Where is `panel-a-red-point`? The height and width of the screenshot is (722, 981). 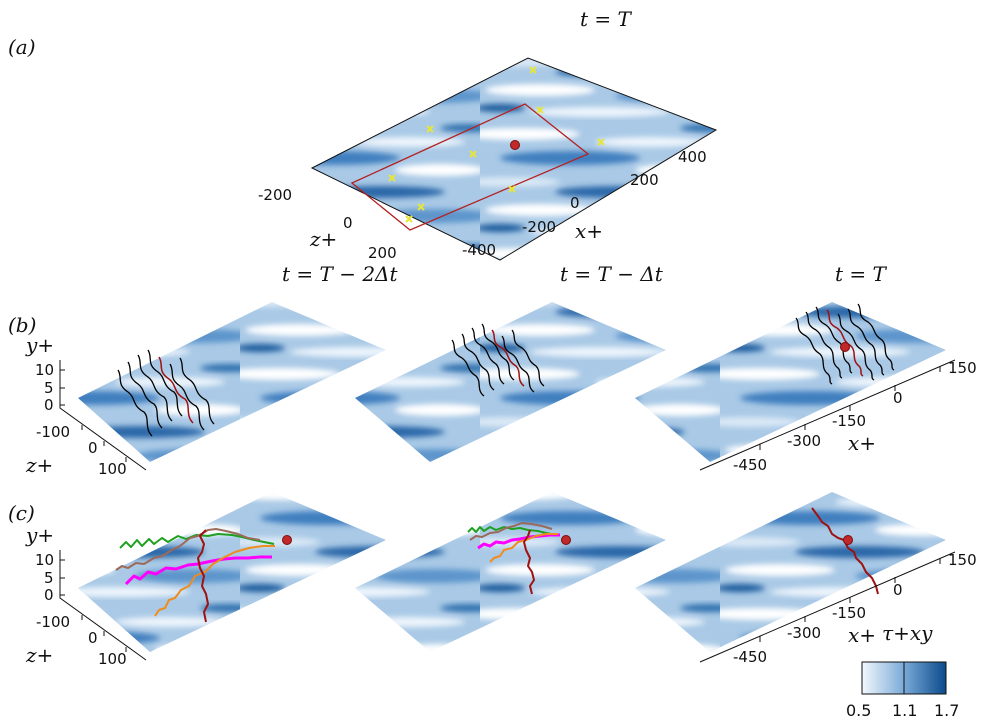
panel-a-red-point is located at coordinates (515, 145).